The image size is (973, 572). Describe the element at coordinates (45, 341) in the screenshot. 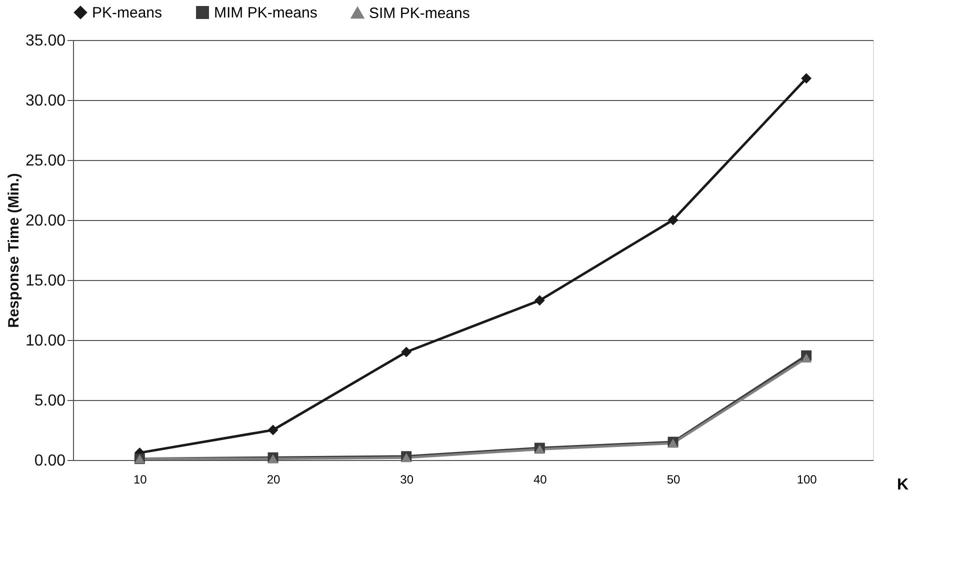

I see `y-tick-label: 10.00` at that location.